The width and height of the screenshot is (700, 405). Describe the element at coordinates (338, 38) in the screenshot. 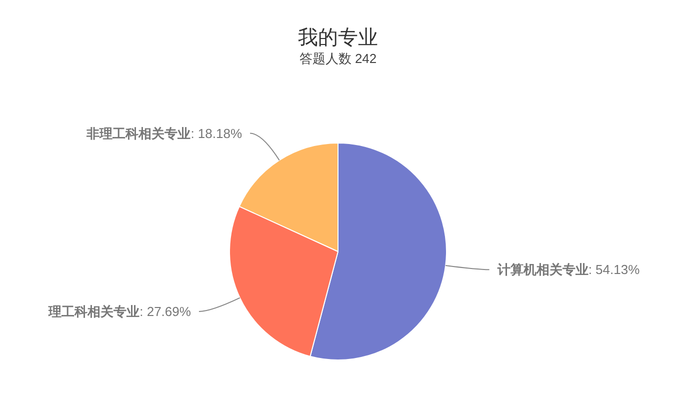

I see `title: 我的专业` at that location.